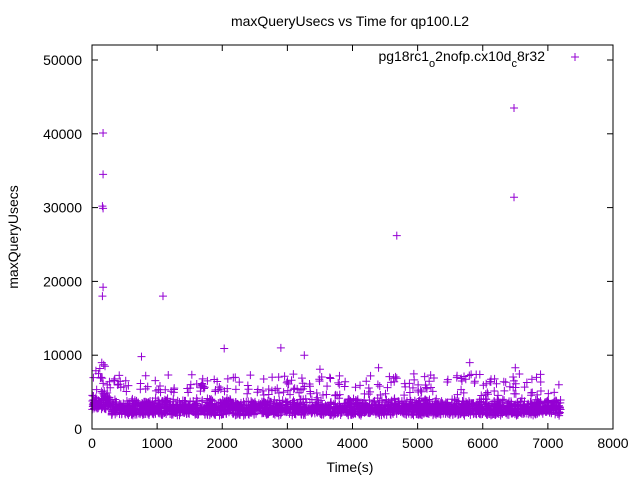 The width and height of the screenshot is (640, 480). Describe the element at coordinates (62, 208) in the screenshot. I see `y-tick-label: 30000` at that location.